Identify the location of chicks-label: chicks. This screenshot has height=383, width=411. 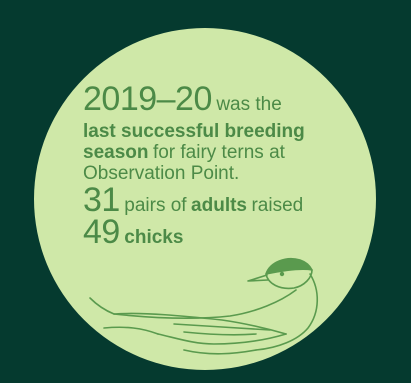
(154, 237).